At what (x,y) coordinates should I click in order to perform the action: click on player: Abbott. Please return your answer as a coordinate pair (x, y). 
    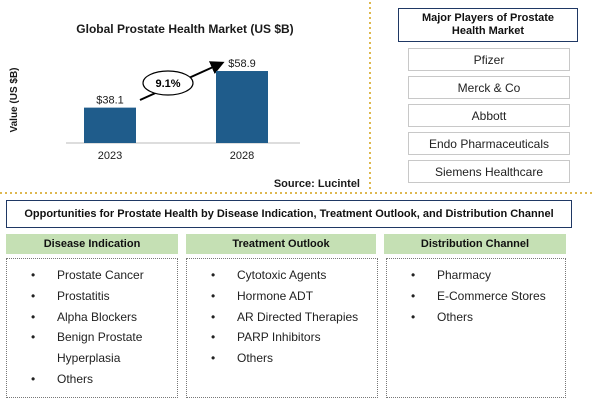
    Looking at the image, I should click on (489, 115).